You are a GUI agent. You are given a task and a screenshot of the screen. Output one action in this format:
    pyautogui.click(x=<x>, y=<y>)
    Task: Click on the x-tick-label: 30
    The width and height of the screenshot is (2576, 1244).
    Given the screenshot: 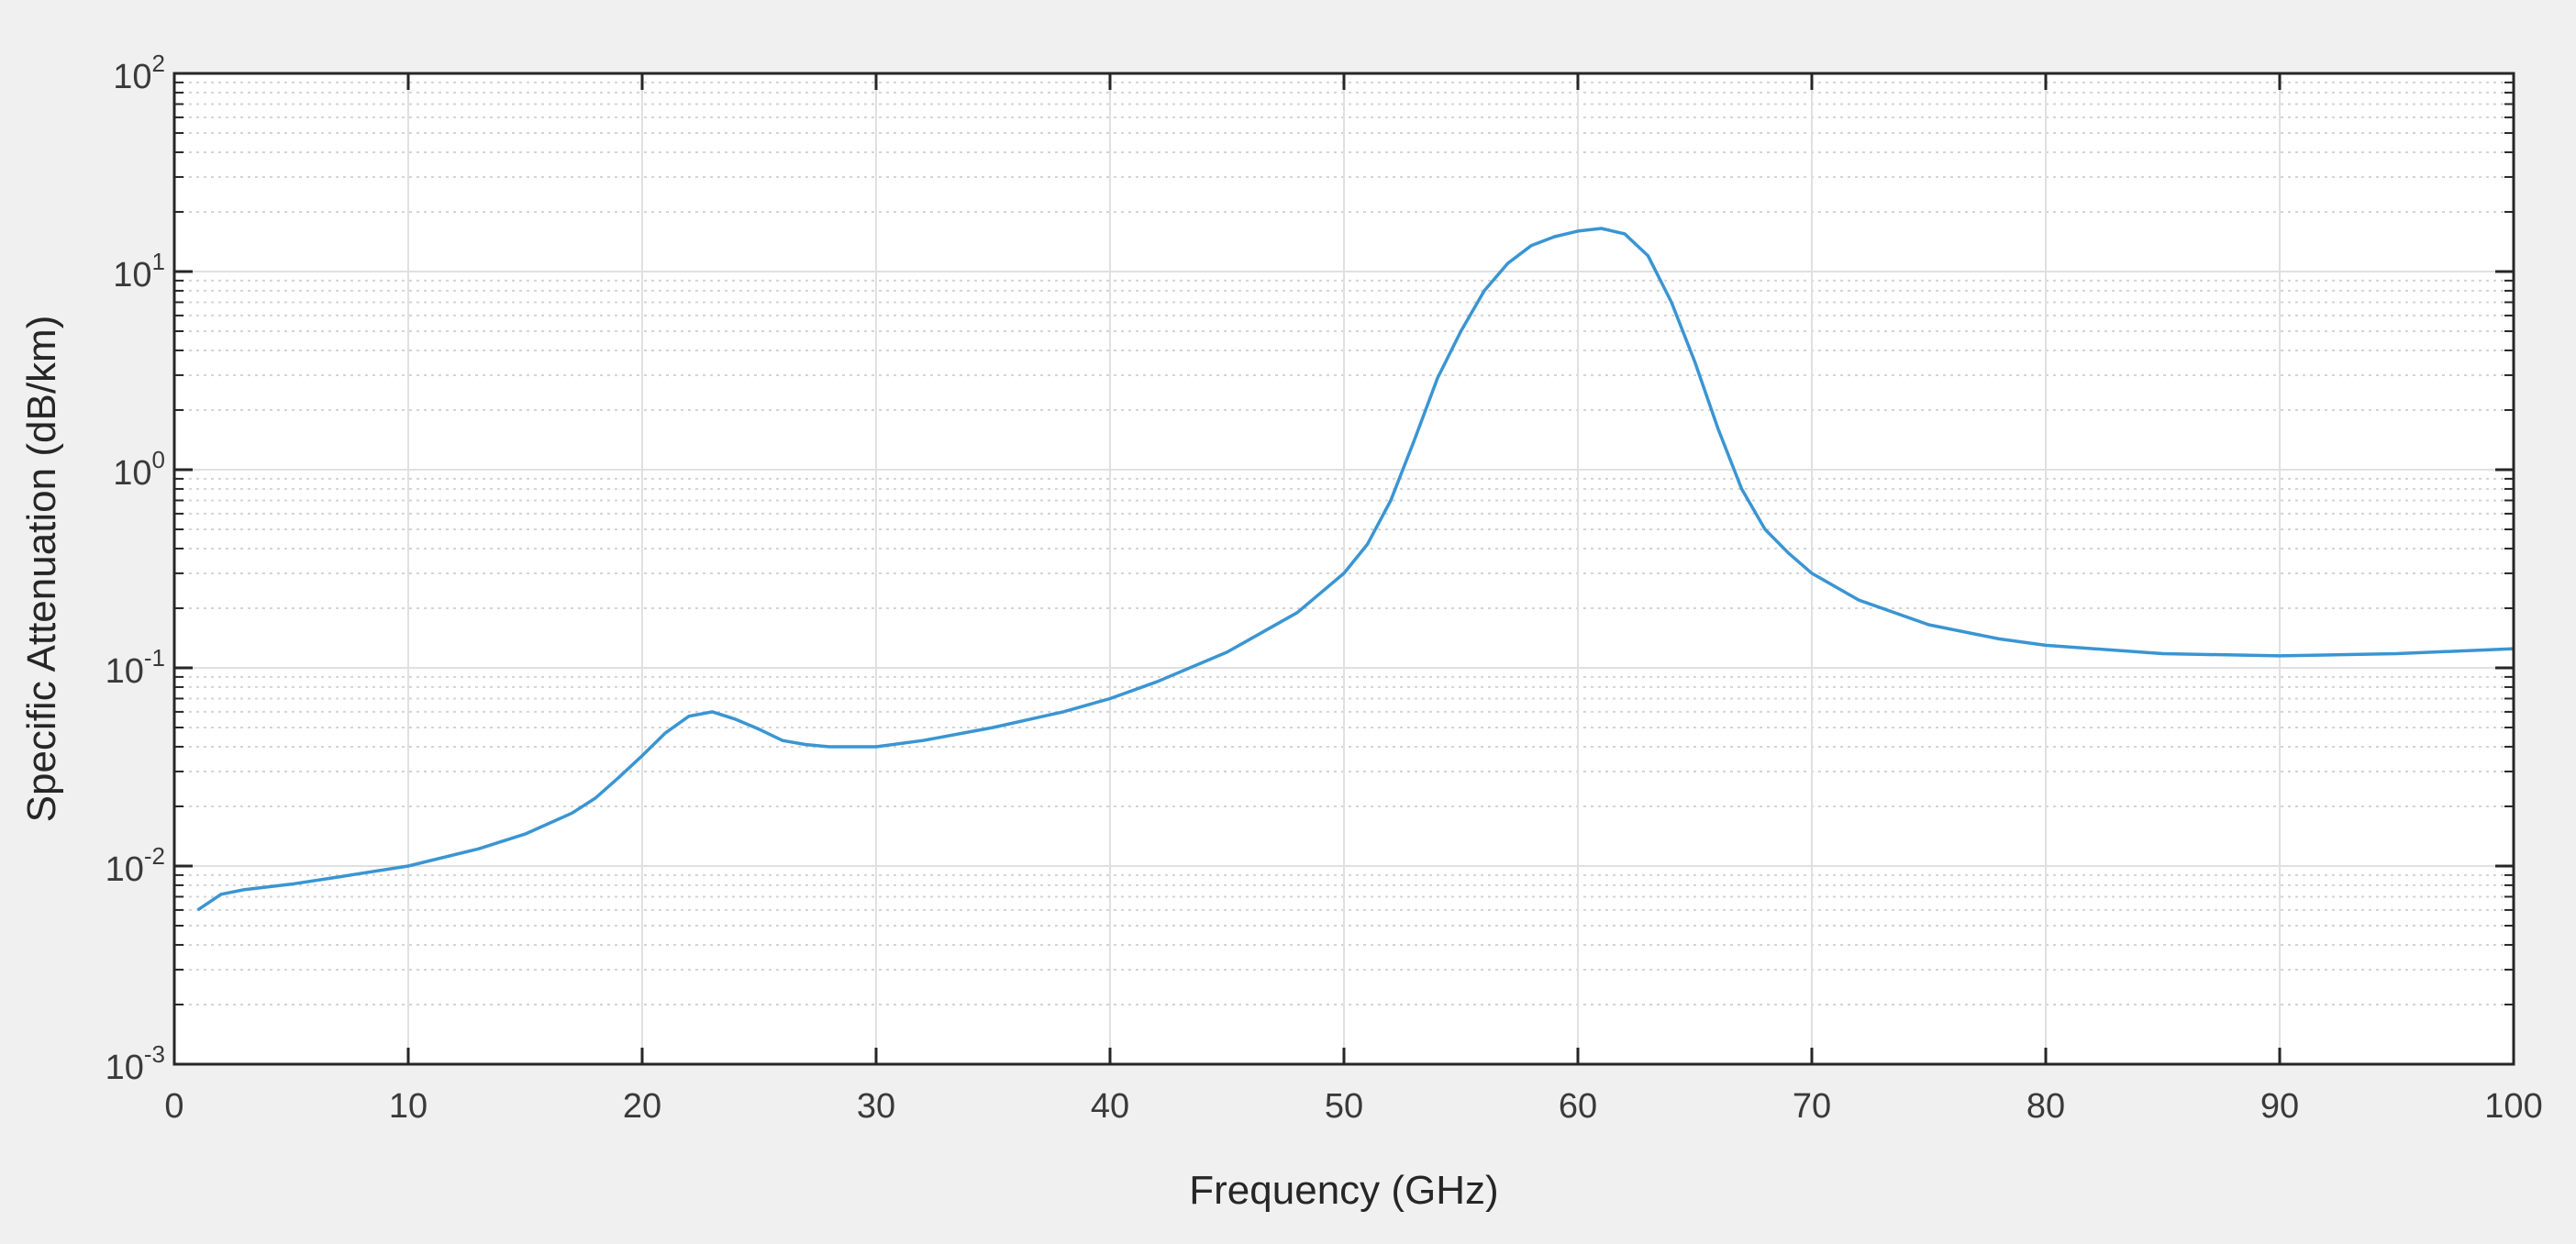 What is the action you would take?
    pyautogui.click(x=876, y=1106)
    